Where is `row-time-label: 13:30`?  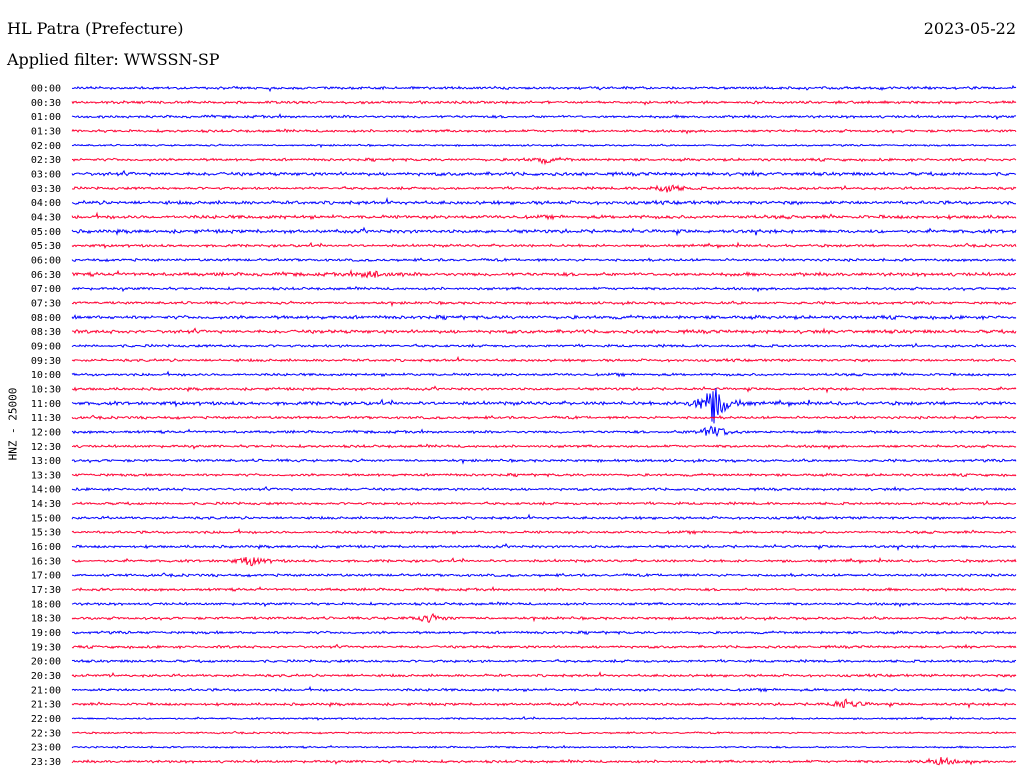
row-time-label: 13:30 is located at coordinates (46, 475).